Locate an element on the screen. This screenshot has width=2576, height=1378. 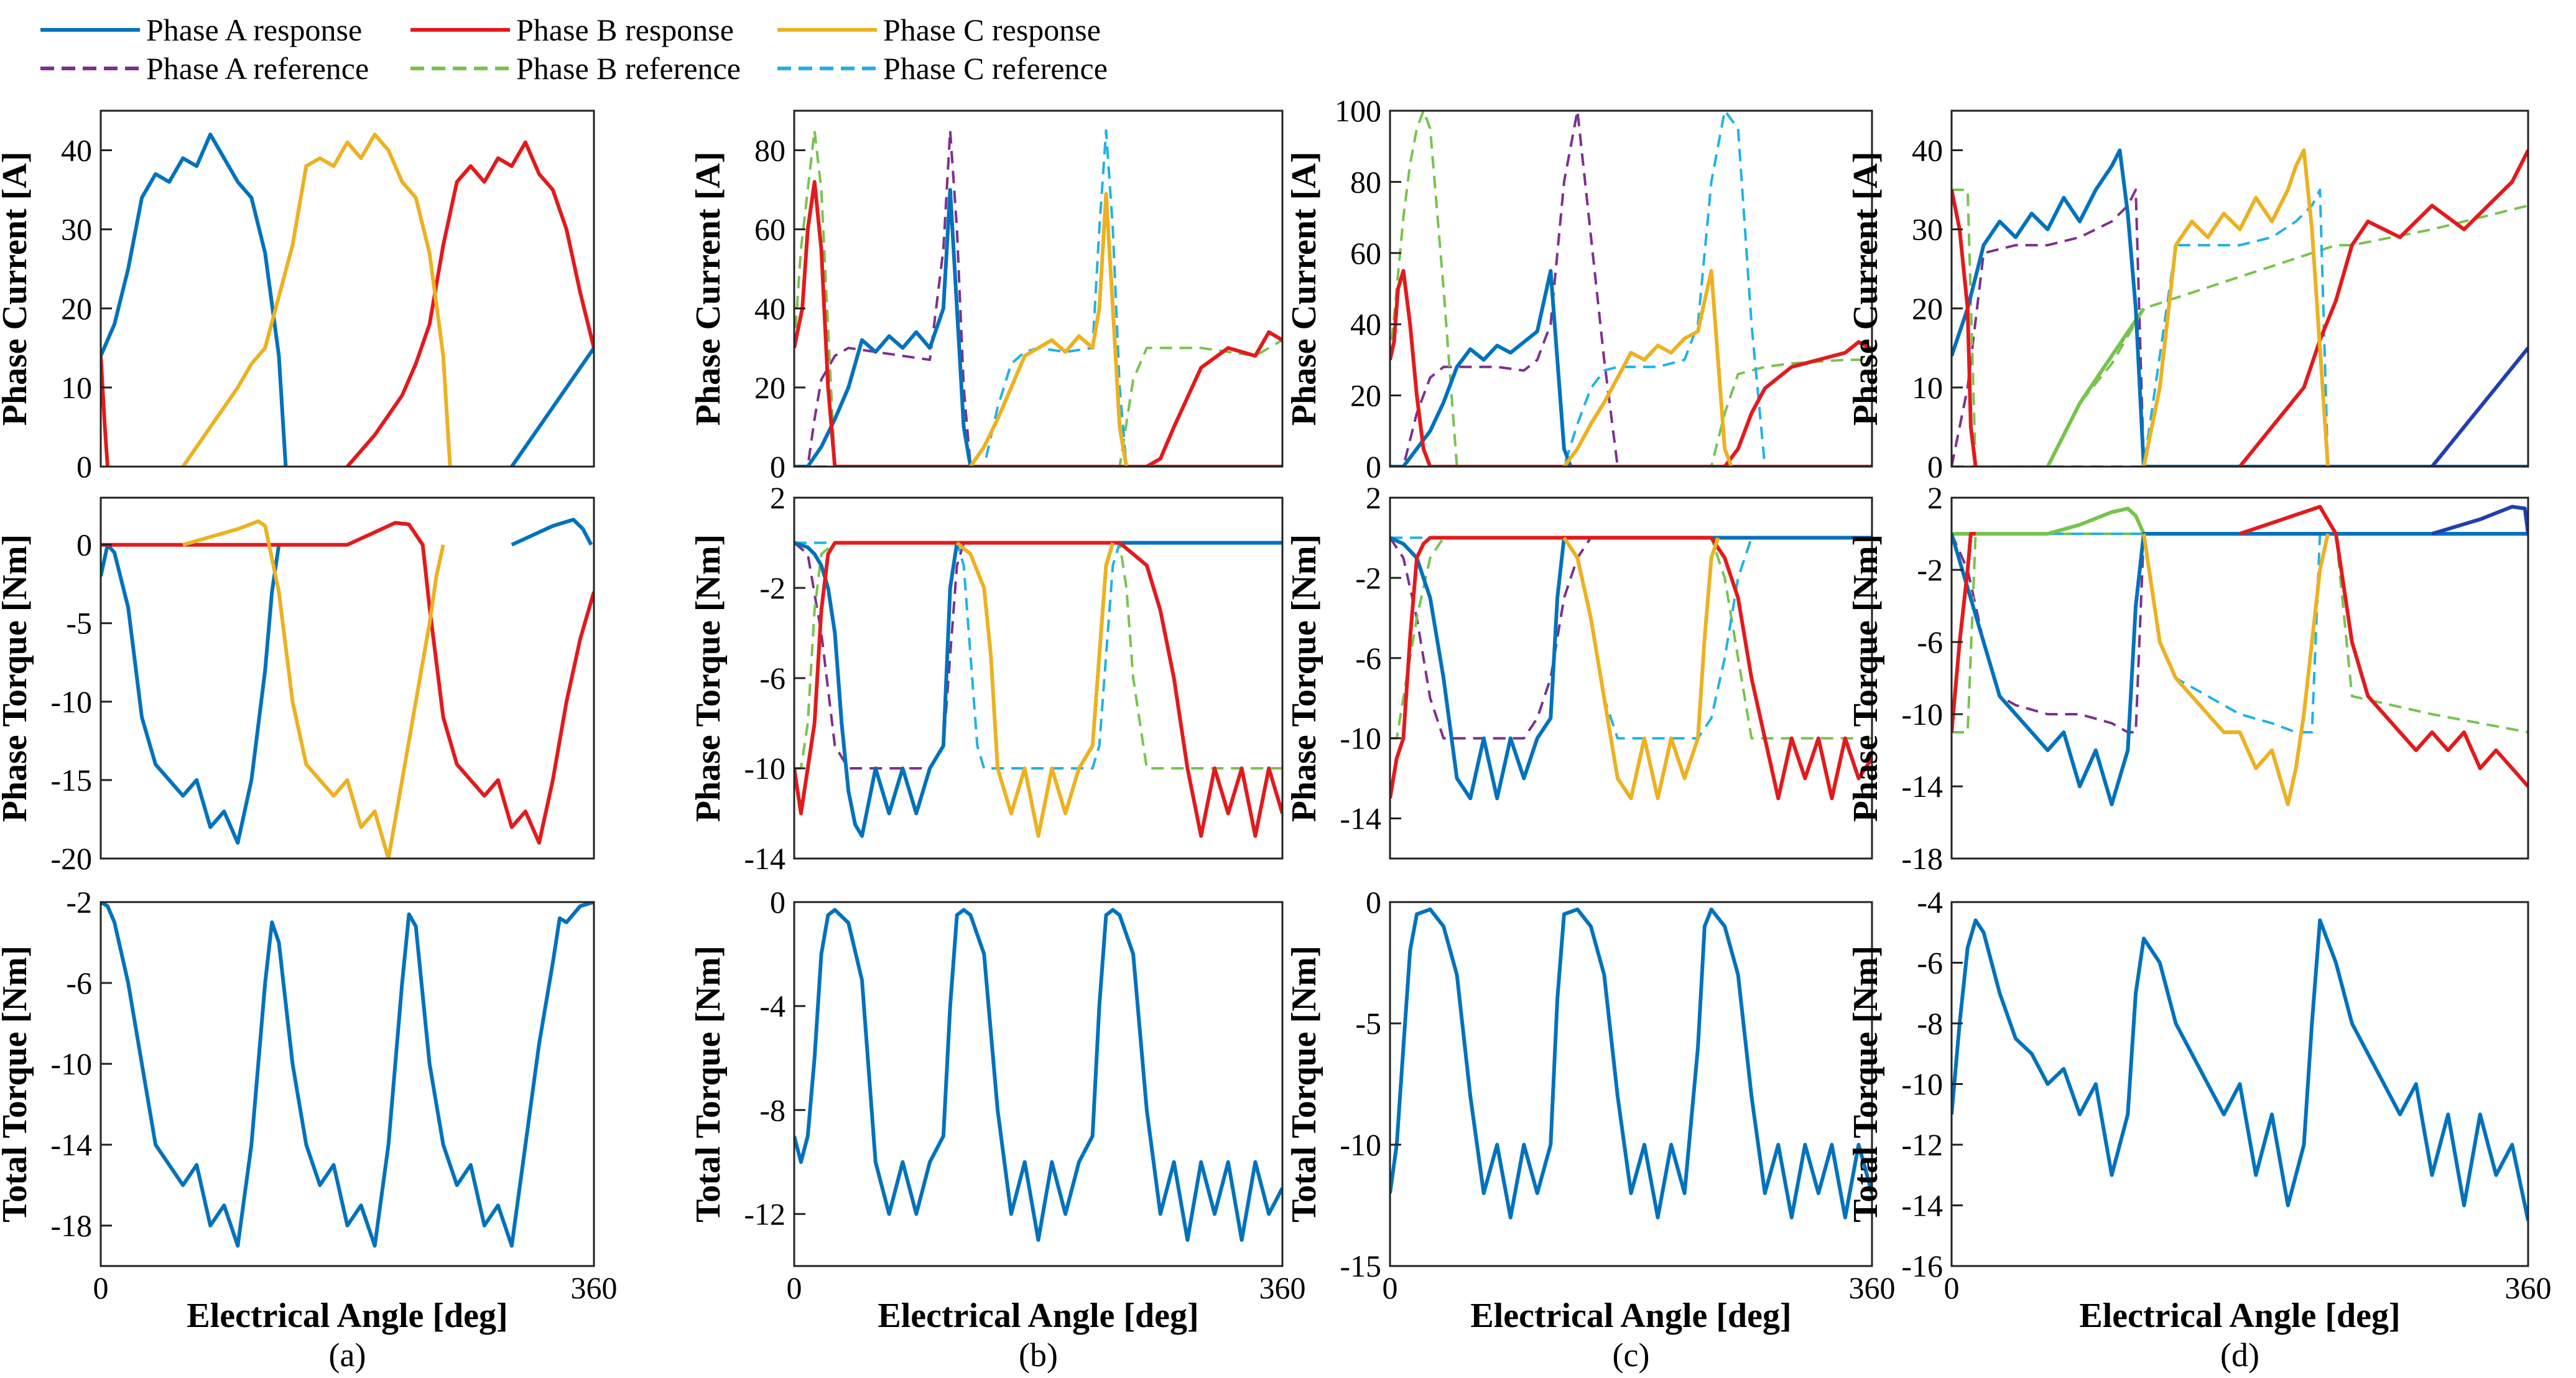
panel-caption: (c) is located at coordinates (1632, 1355).